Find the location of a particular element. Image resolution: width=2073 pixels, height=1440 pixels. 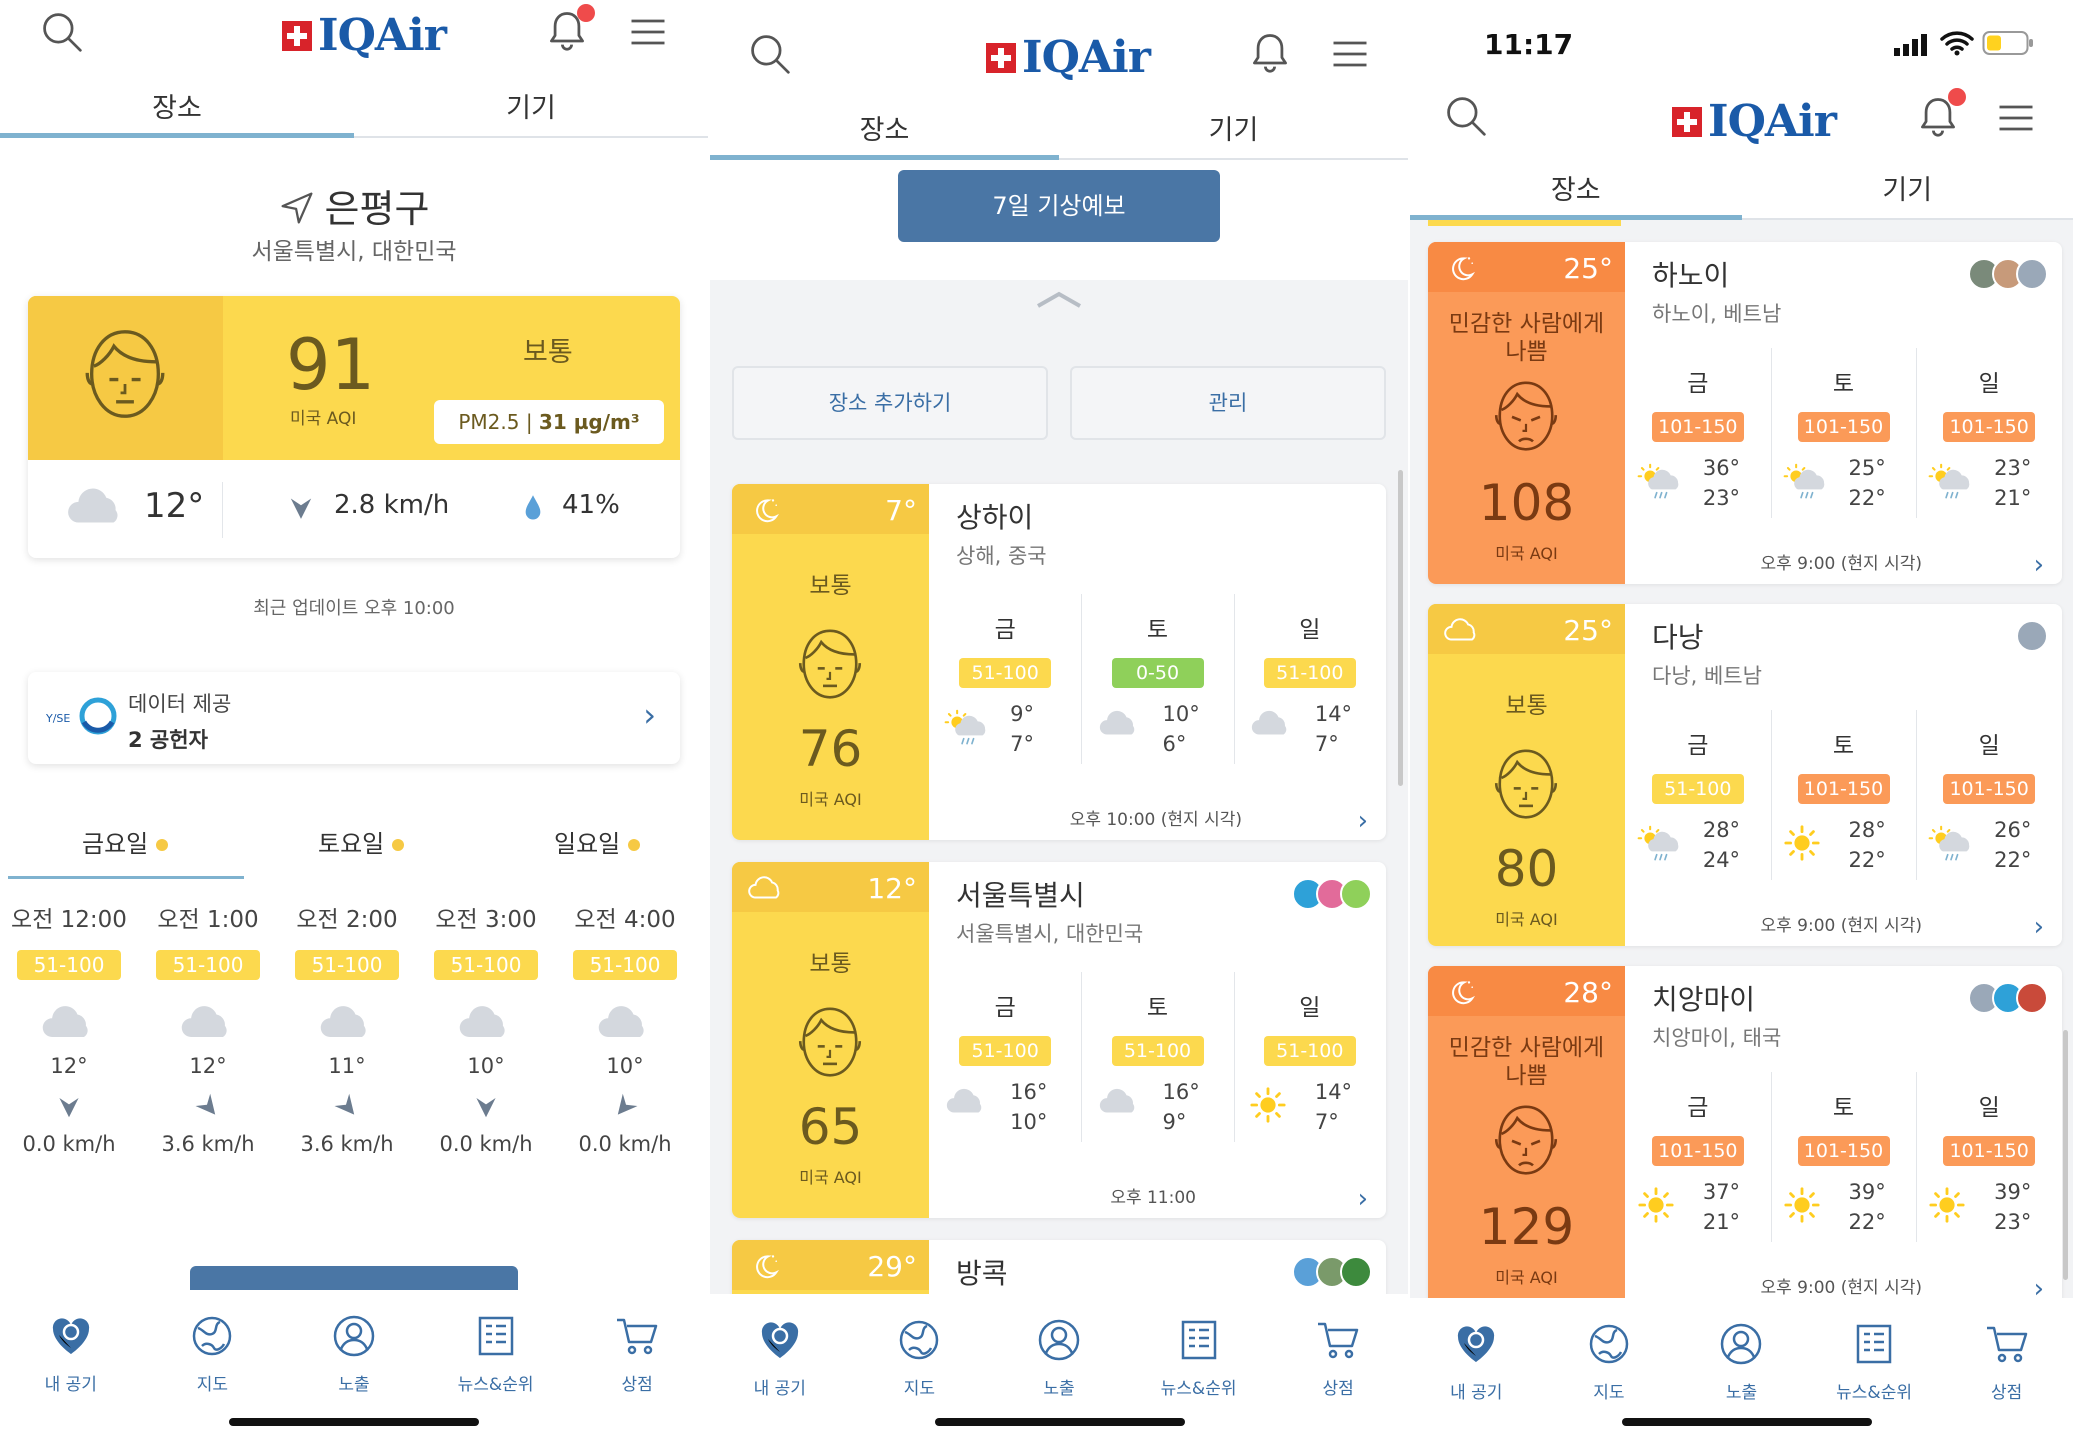

city-subtitle: 다낭, 베트남 is located at coordinates (1707, 676).